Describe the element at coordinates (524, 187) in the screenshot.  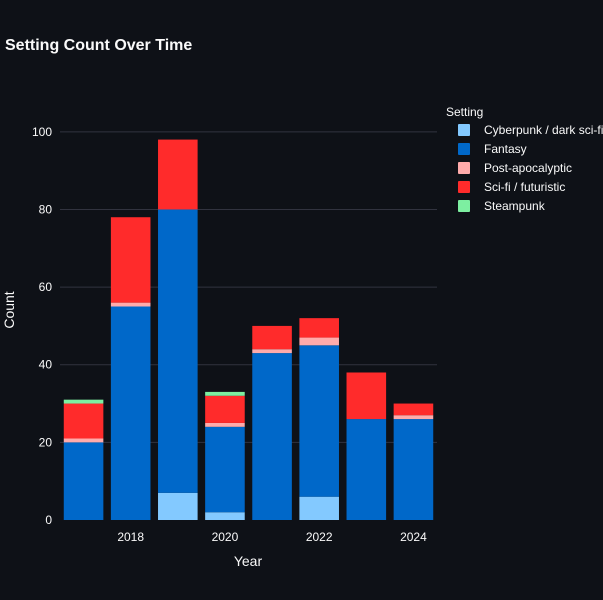
I see `legend-label: Sci-fi / futuristic` at that location.